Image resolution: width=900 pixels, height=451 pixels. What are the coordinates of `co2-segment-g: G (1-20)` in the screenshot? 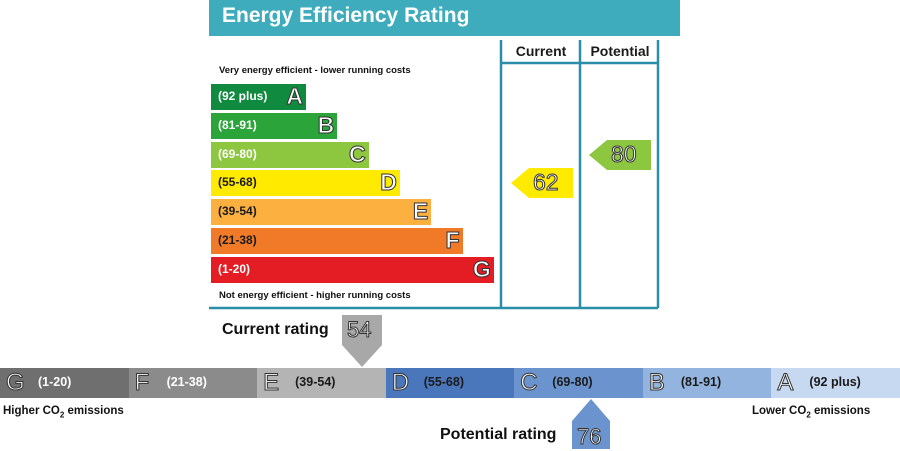 It's located at (64, 383).